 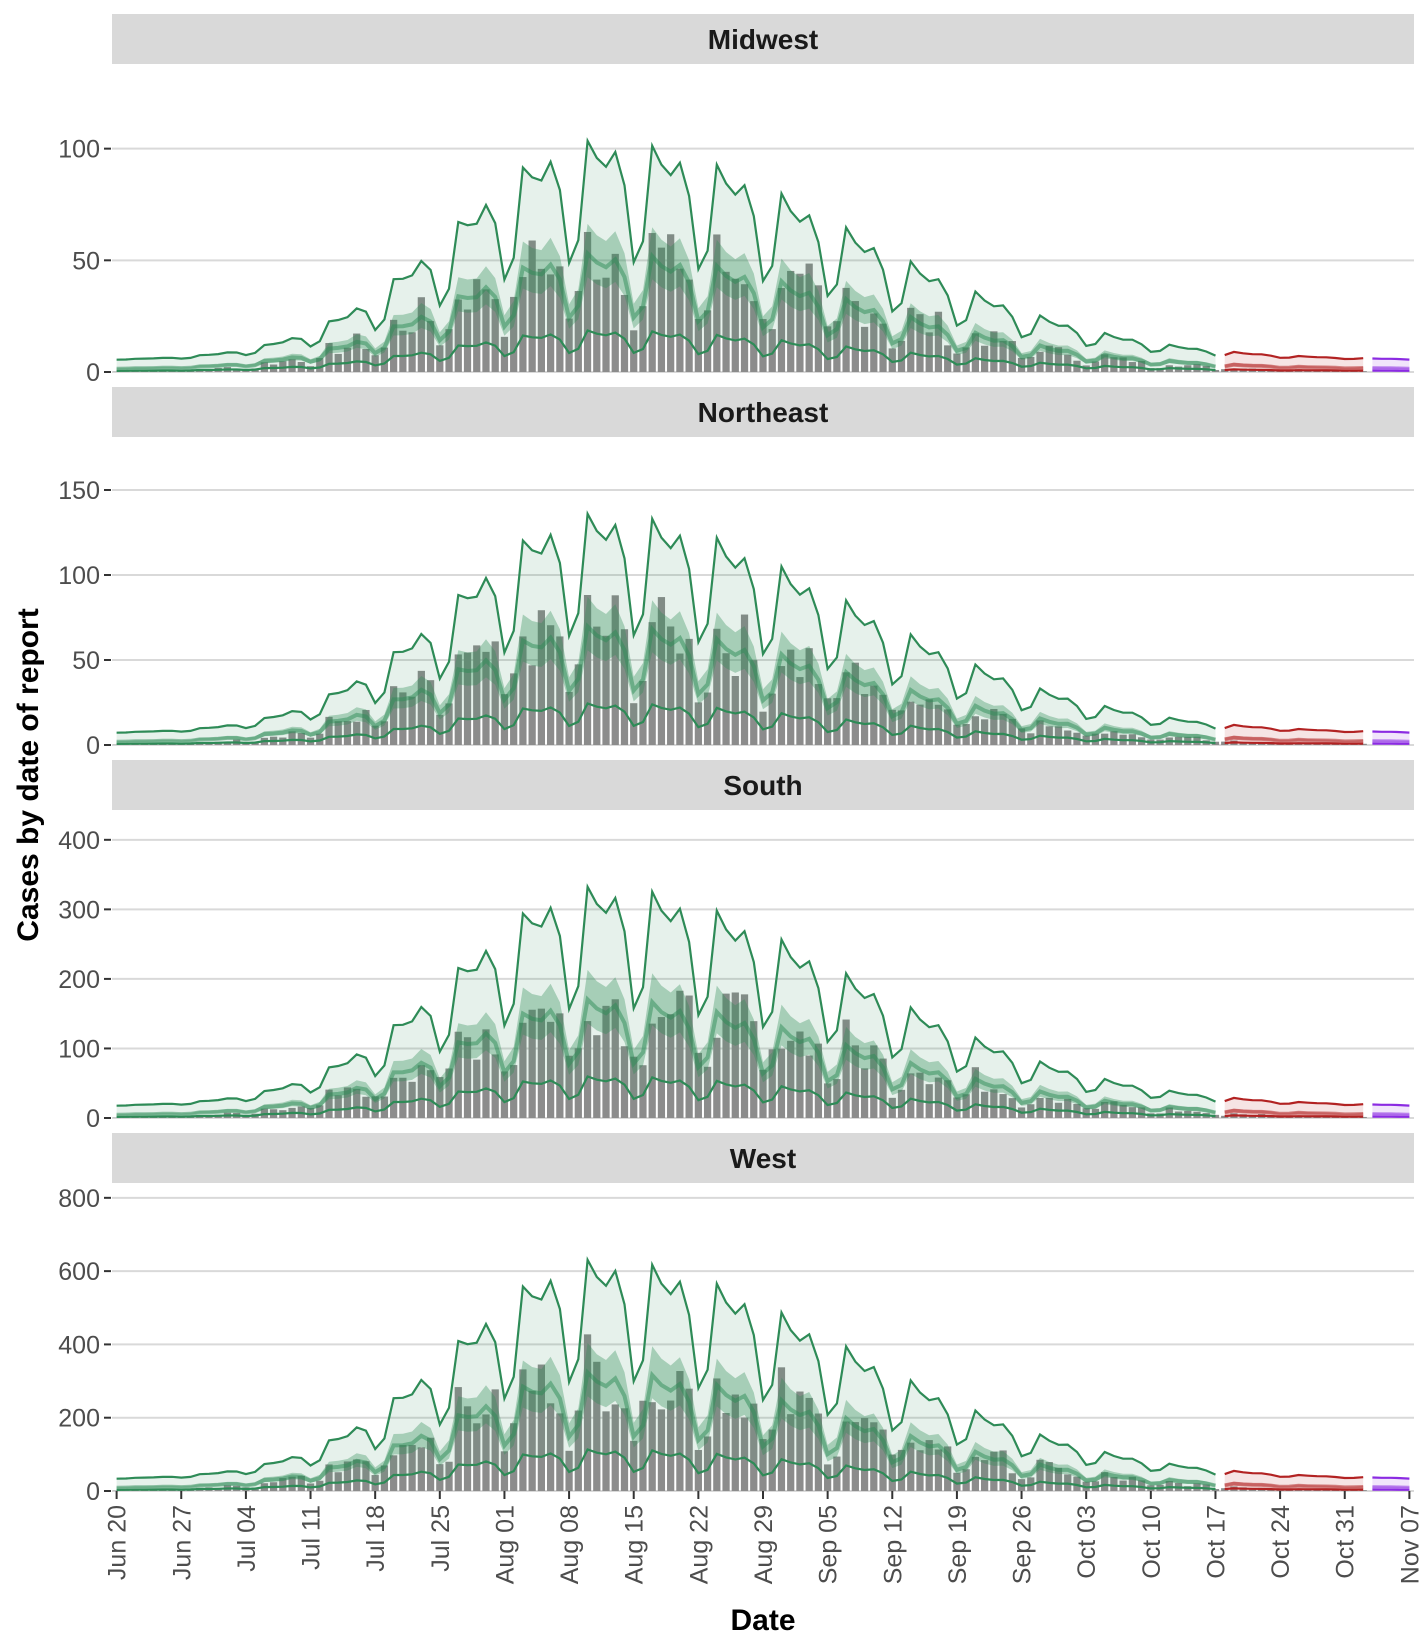 I want to click on panel-title: South, so click(x=762, y=785).